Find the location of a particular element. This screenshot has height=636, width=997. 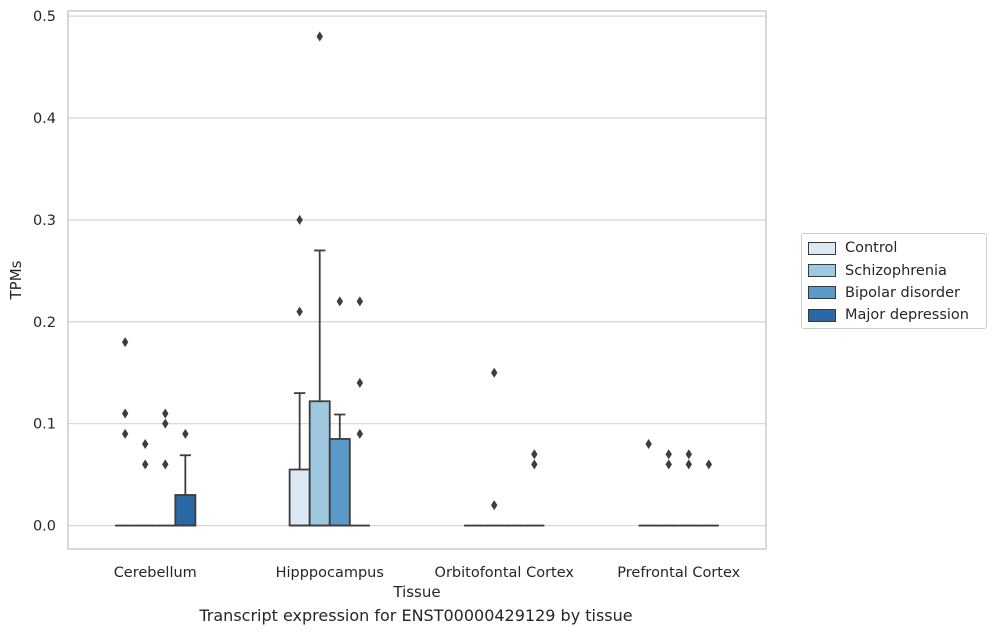

y-tick-labels: 0.0 0.1 0.2 0.3 0.4 0.5 is located at coordinates (44, 271).